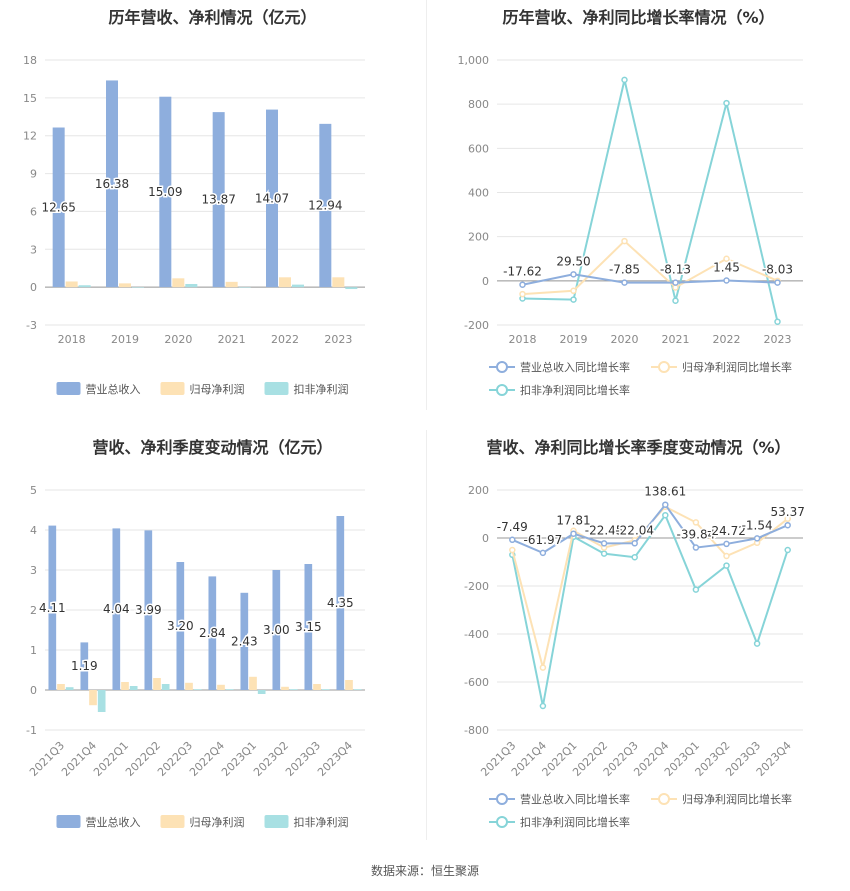  What do you see at coordinates (604, 530) in the screenshot?
I see `data-label: -22.45` at bounding box center [604, 530].